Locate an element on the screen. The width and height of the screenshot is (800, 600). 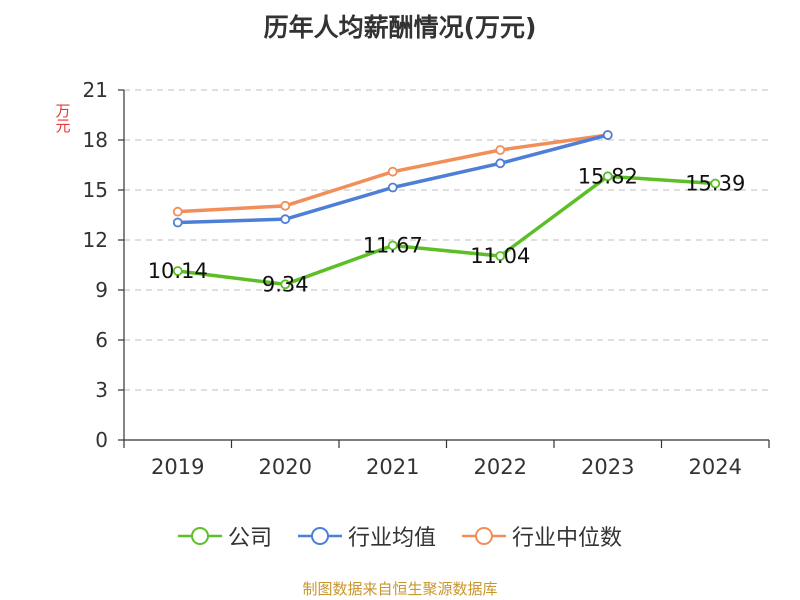
x-tick-label: 2021 is located at coordinates (392, 467).